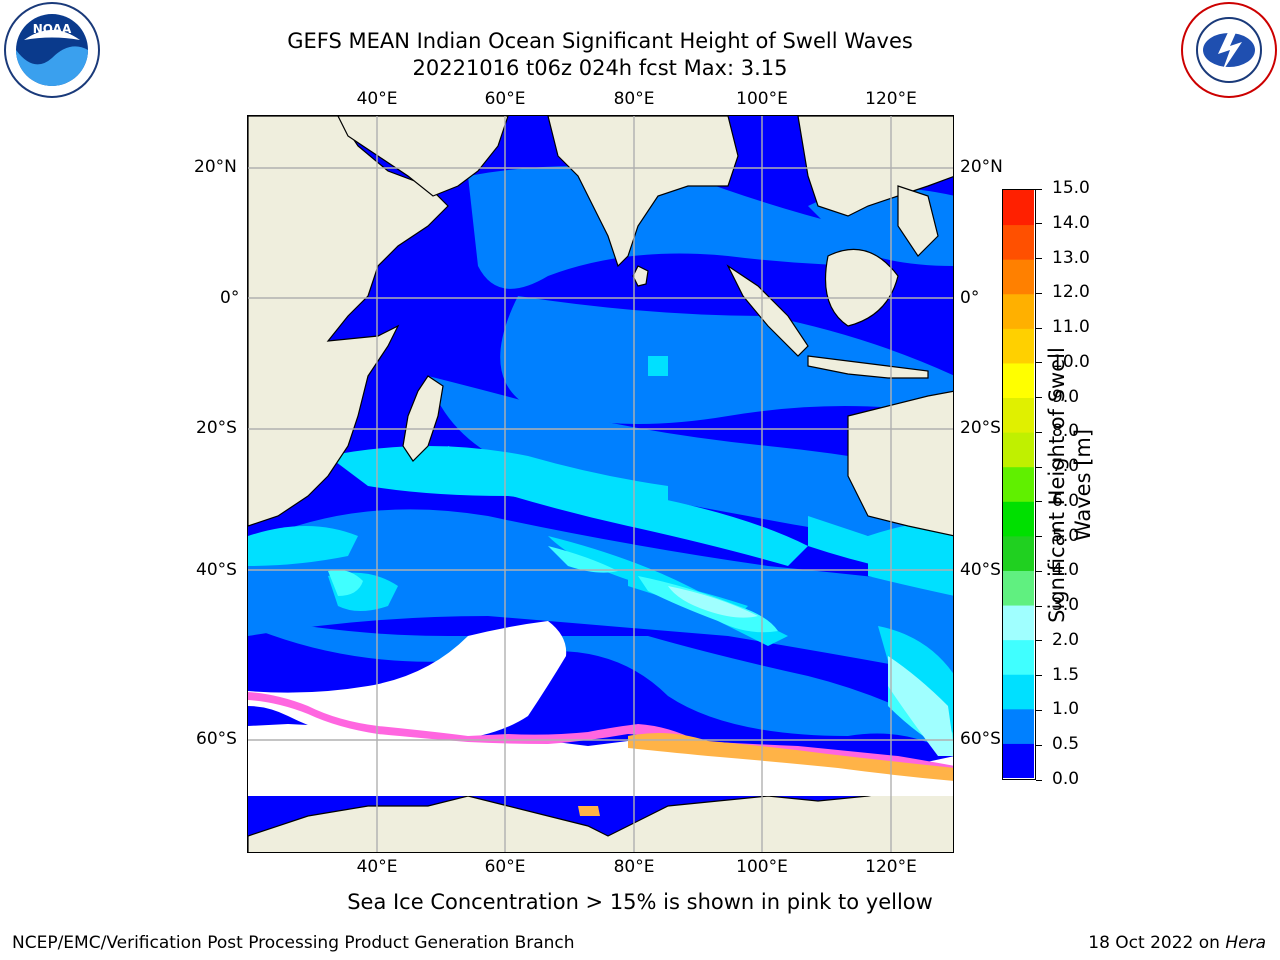  What do you see at coordinates (216, 570) in the screenshot?
I see `lat-tick-left-40s: 40°S` at bounding box center [216, 570].